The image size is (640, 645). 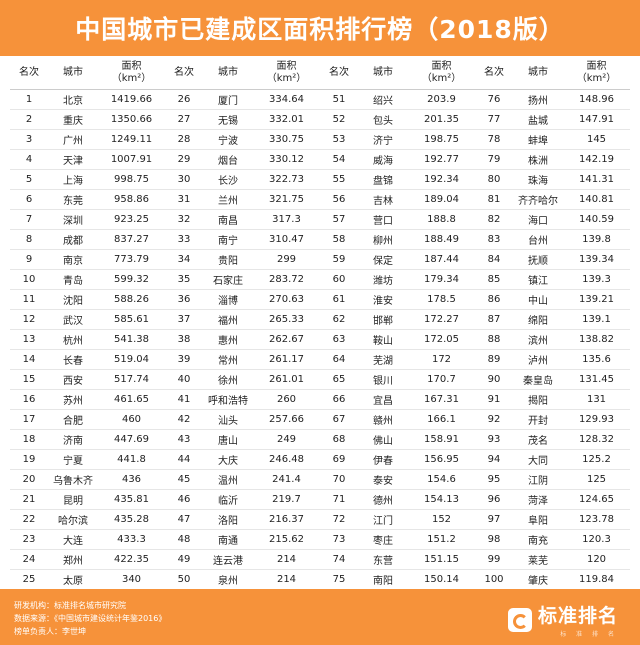 I want to click on rank-cell: 27, so click(x=184, y=119).